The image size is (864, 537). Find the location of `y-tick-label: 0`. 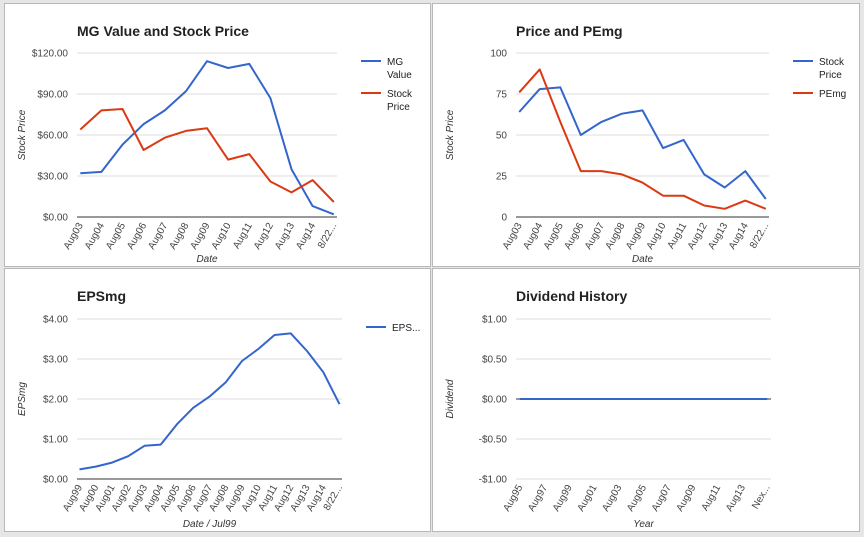

y-tick-label: 0 is located at coordinates (504, 218).